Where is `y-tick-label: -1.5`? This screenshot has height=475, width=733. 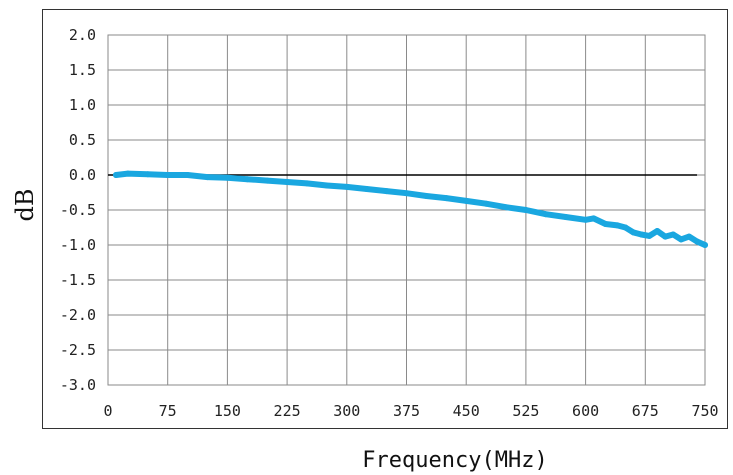 y-tick-label: -1.5 is located at coordinates (78, 280).